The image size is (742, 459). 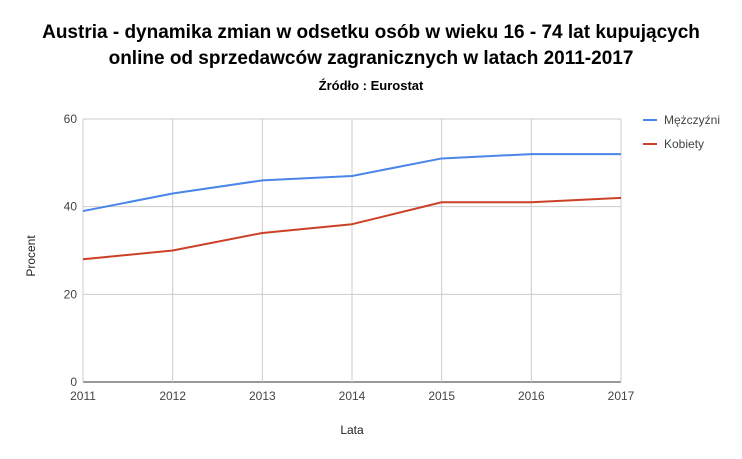 What do you see at coordinates (71, 207) in the screenshot?
I see `y-tick-label: 40` at bounding box center [71, 207].